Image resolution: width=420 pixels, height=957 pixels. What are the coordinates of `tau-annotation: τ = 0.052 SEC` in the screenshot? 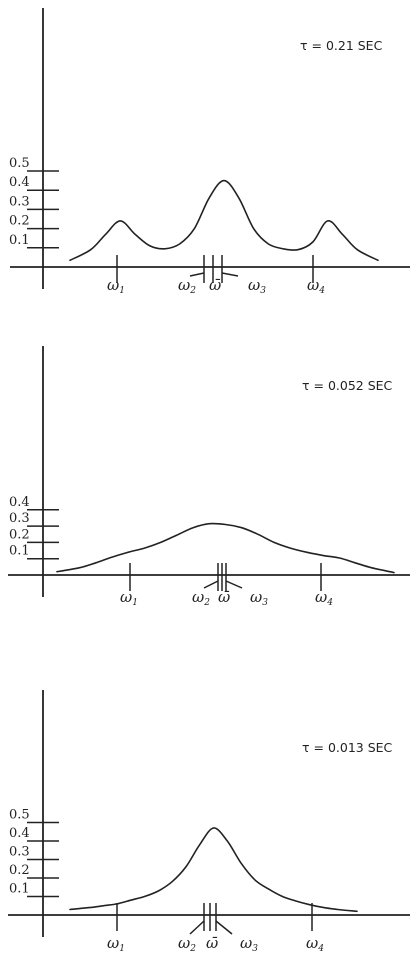 It's located at (347, 385).